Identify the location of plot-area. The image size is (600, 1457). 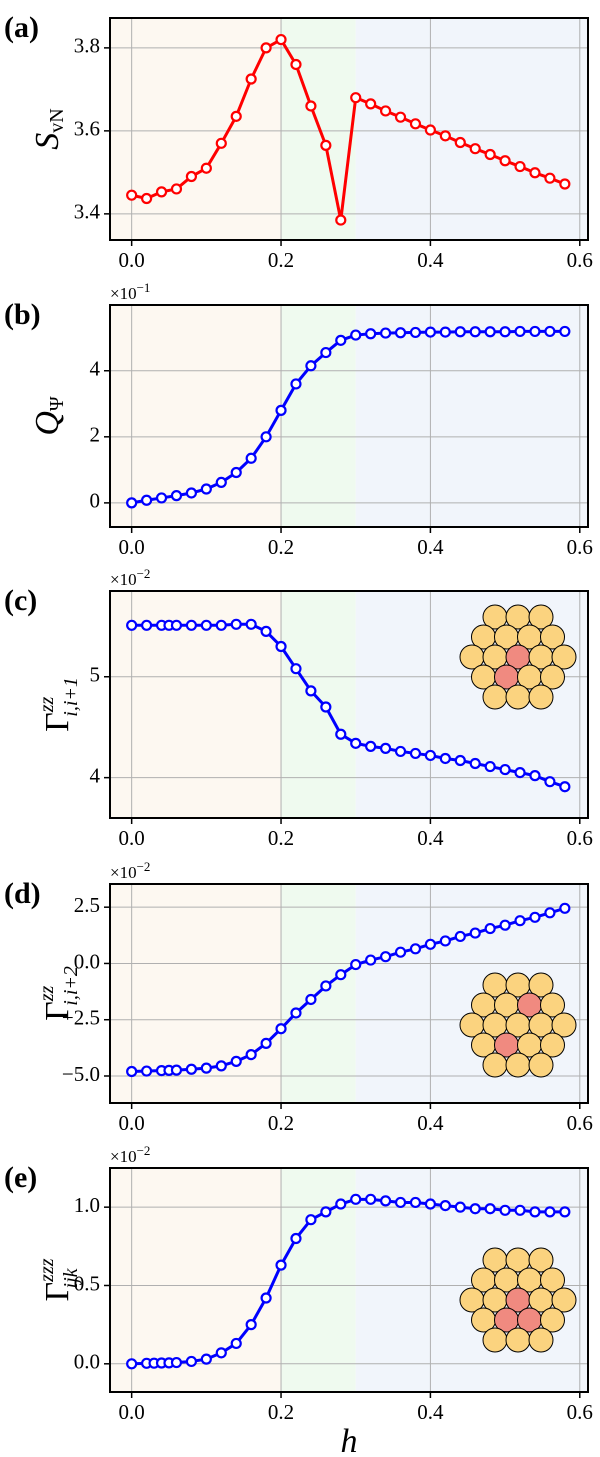
(349, 1280).